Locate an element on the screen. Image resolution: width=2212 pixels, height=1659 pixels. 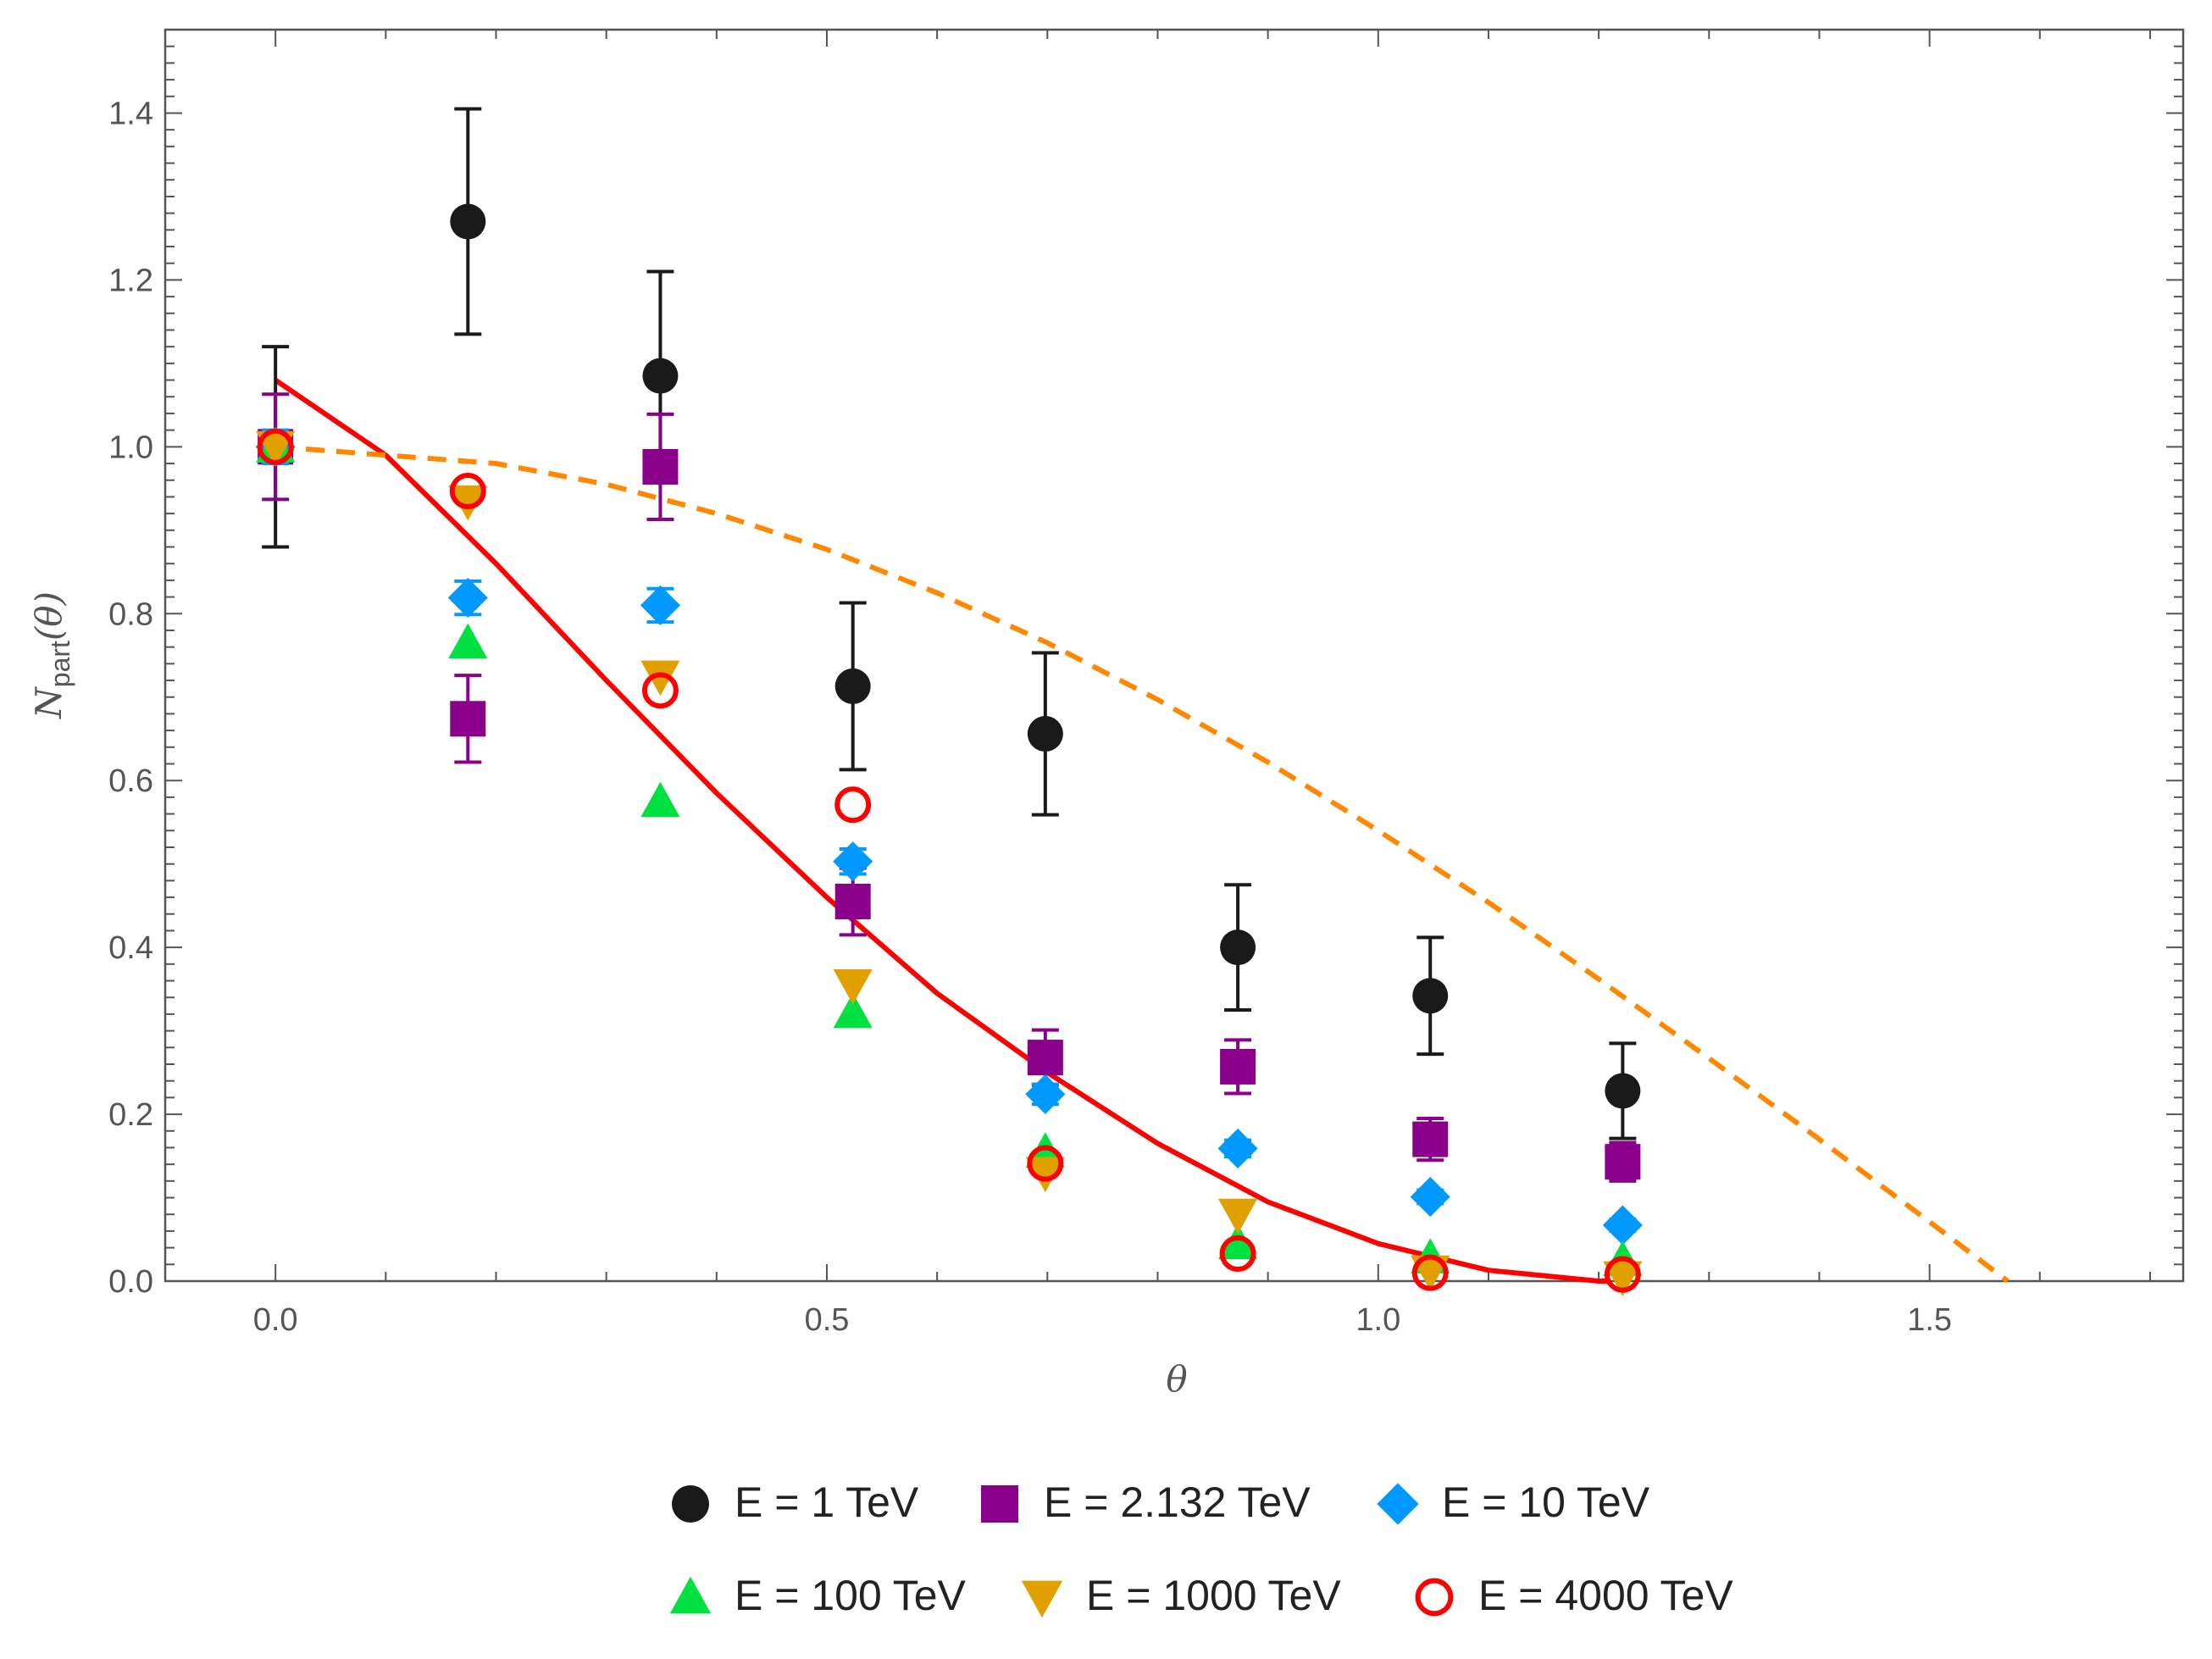
y-tick-label: 0.0 is located at coordinates (130, 1282).